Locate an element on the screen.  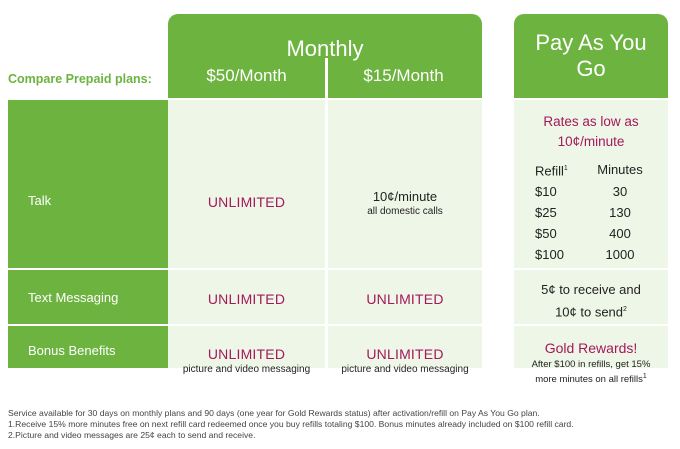
column-divider is located at coordinates (326, 234).